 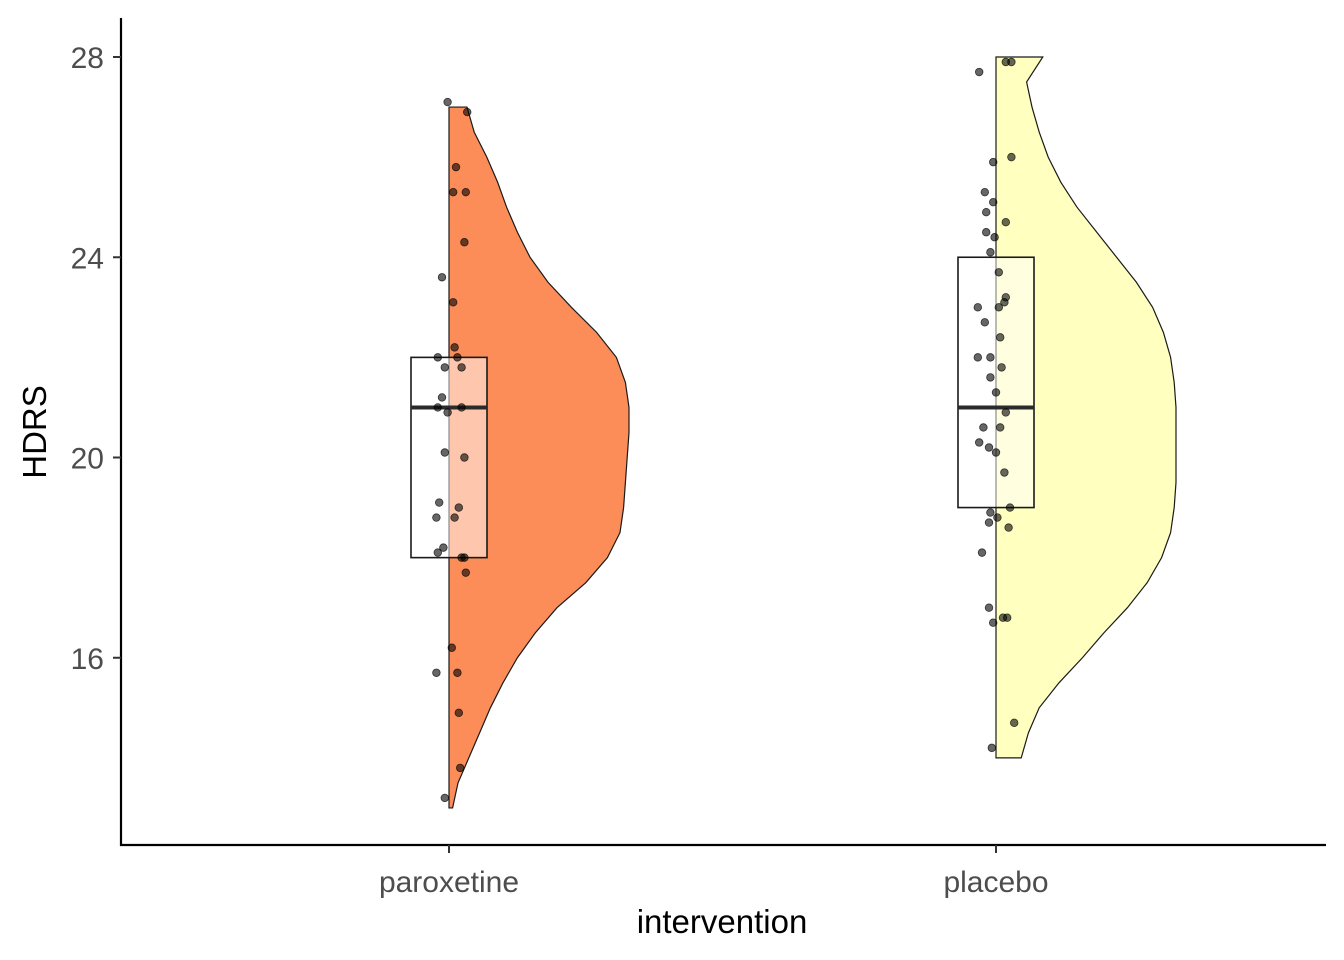 What do you see at coordinates (87, 459) in the screenshot?
I see `y-tick-label-20: 20` at bounding box center [87, 459].